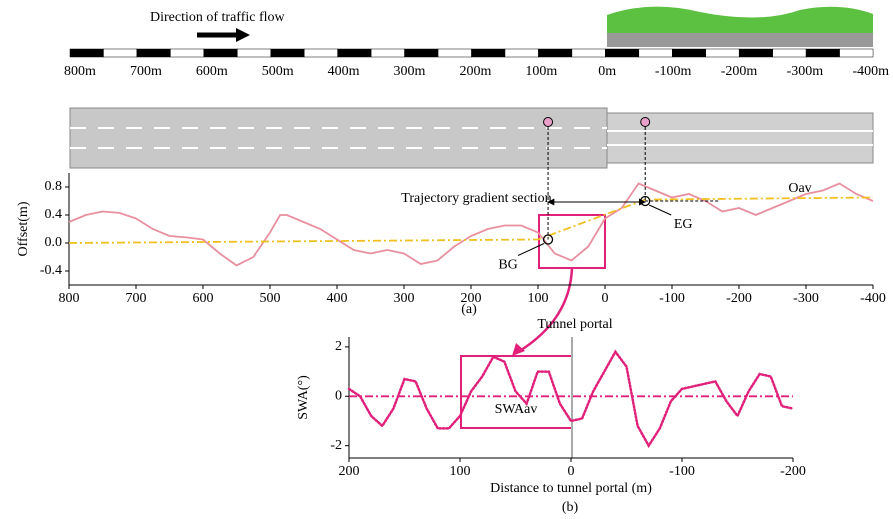 The height and width of the screenshot is (519, 893). I want to click on x-tick-label: -400, so click(873, 298).